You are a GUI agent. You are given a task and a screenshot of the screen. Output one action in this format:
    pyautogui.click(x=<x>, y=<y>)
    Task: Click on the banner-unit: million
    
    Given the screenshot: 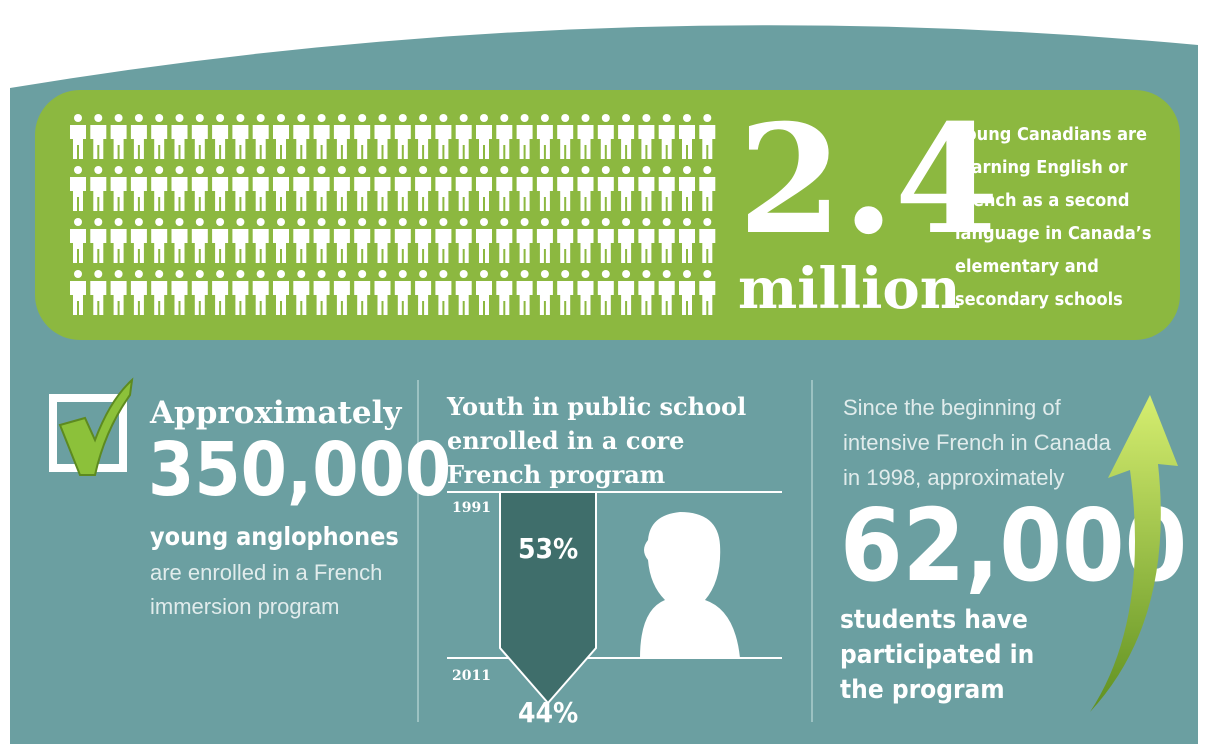 What is the action you would take?
    pyautogui.click(x=849, y=289)
    